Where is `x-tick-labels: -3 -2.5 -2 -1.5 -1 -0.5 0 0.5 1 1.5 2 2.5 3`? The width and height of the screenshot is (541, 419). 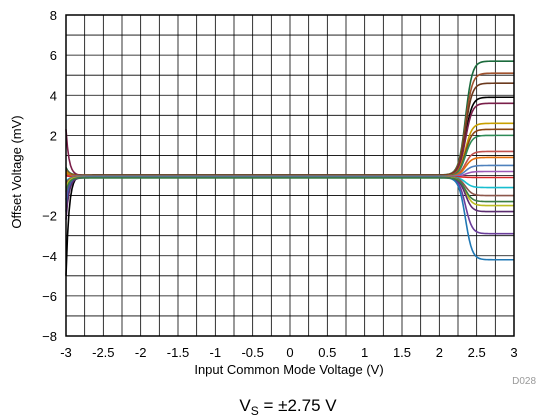
x-tick-labels: -3 -2.5 -2 -1.5 -1 -0.5 0 0.5 1 1.5 2 2.5 3 is located at coordinates (288, 352).